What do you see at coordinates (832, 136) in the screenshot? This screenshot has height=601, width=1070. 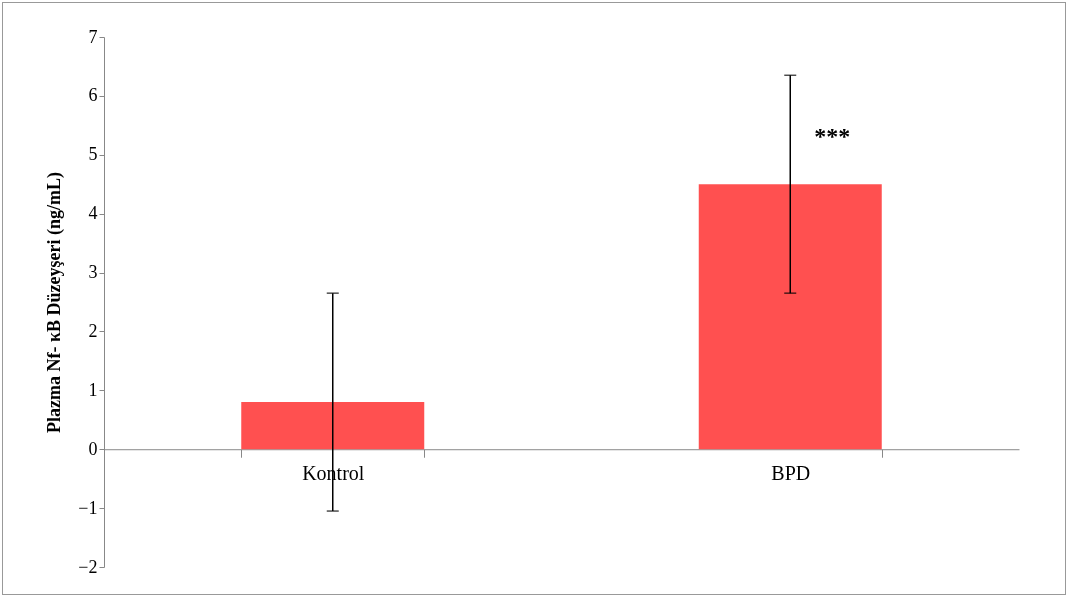 I see `annotation: ***` at bounding box center [832, 136].